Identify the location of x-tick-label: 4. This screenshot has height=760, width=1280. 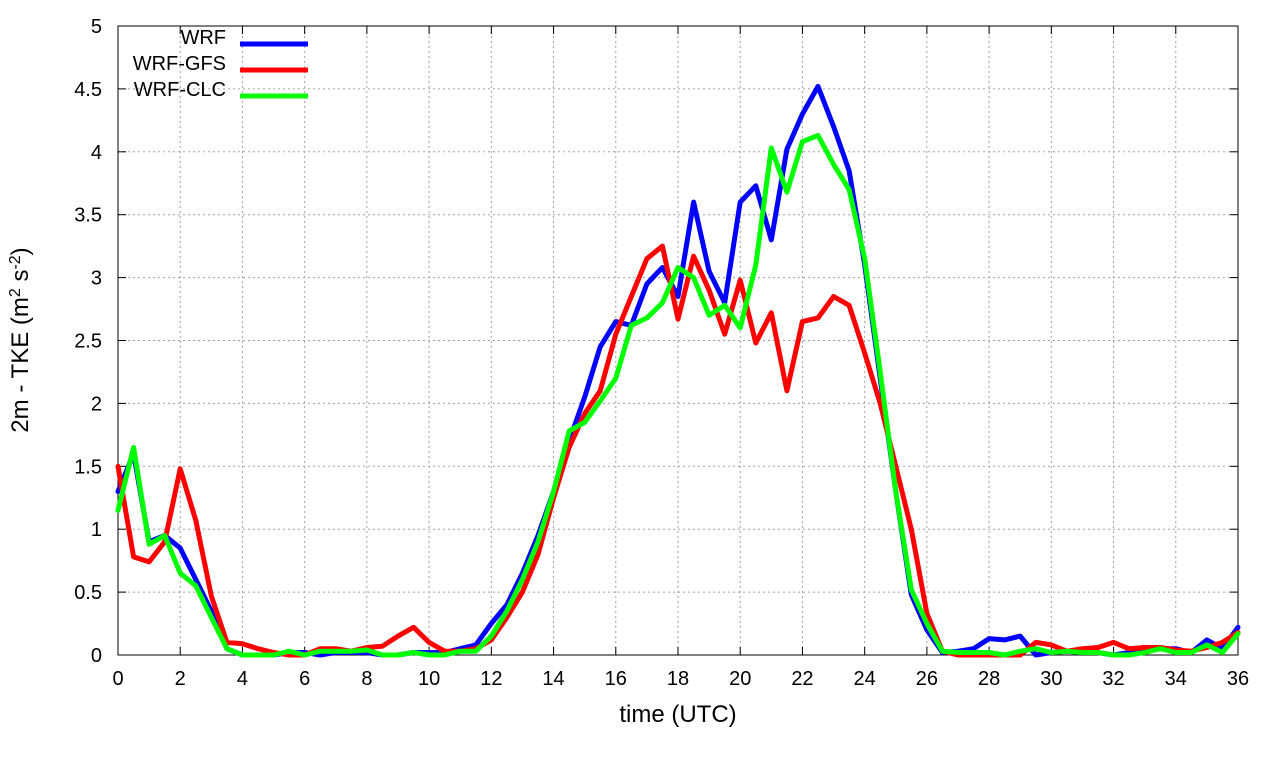
(242, 679).